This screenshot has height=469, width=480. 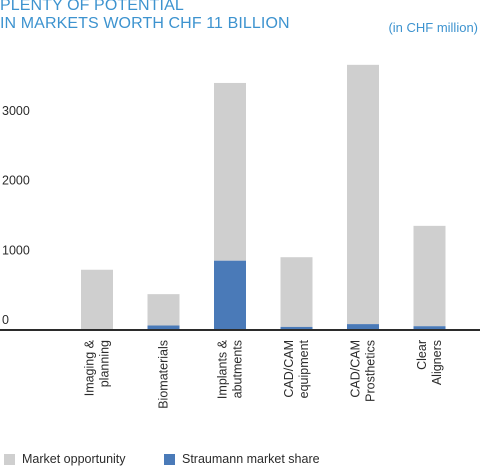 What do you see at coordinates (145, 23) in the screenshot?
I see `chart-title-line-2: IN MARKETS WORTH CHF 11 BILLION` at bounding box center [145, 23].